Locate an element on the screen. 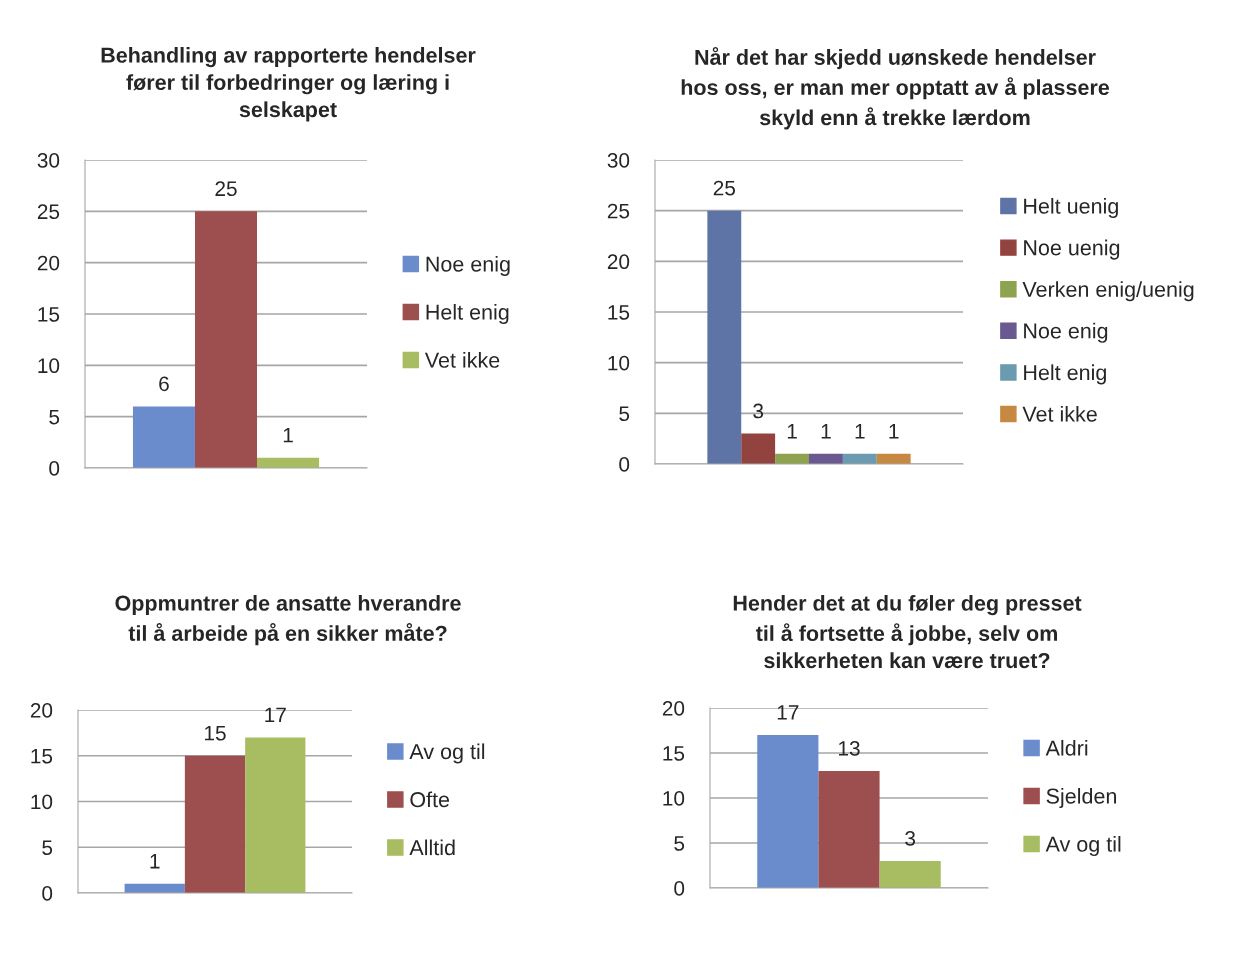 This screenshot has height=953, width=1235. chart-title: Hender det at du føler deg presset til å fortsette å jobbe, selv om sikkerheten kan være truet? is located at coordinates (907, 632).